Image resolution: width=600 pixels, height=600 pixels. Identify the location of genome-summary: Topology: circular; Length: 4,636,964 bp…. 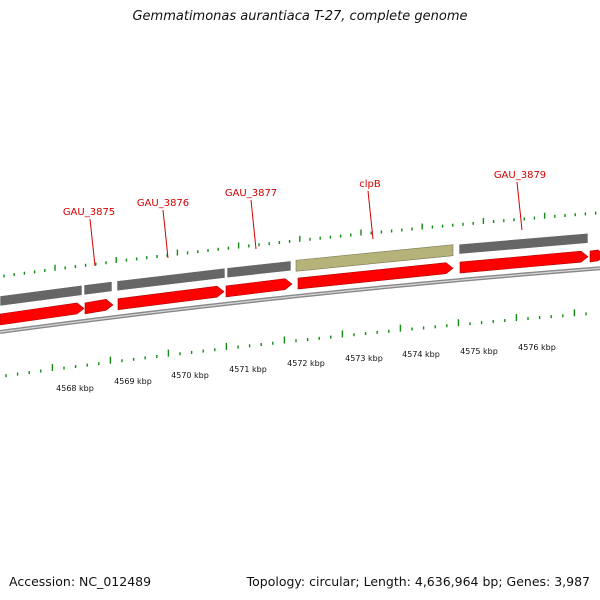
(418, 581).